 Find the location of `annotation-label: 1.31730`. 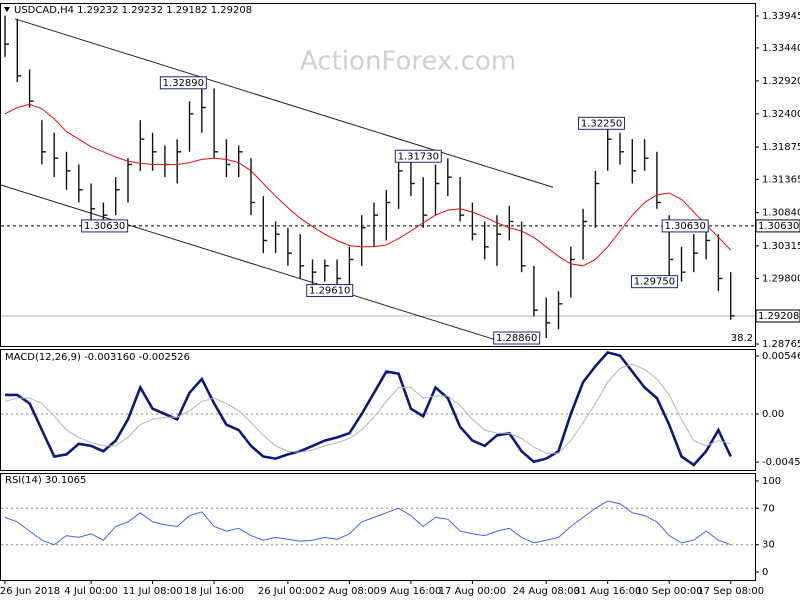

annotation-label: 1.31730 is located at coordinates (418, 156).